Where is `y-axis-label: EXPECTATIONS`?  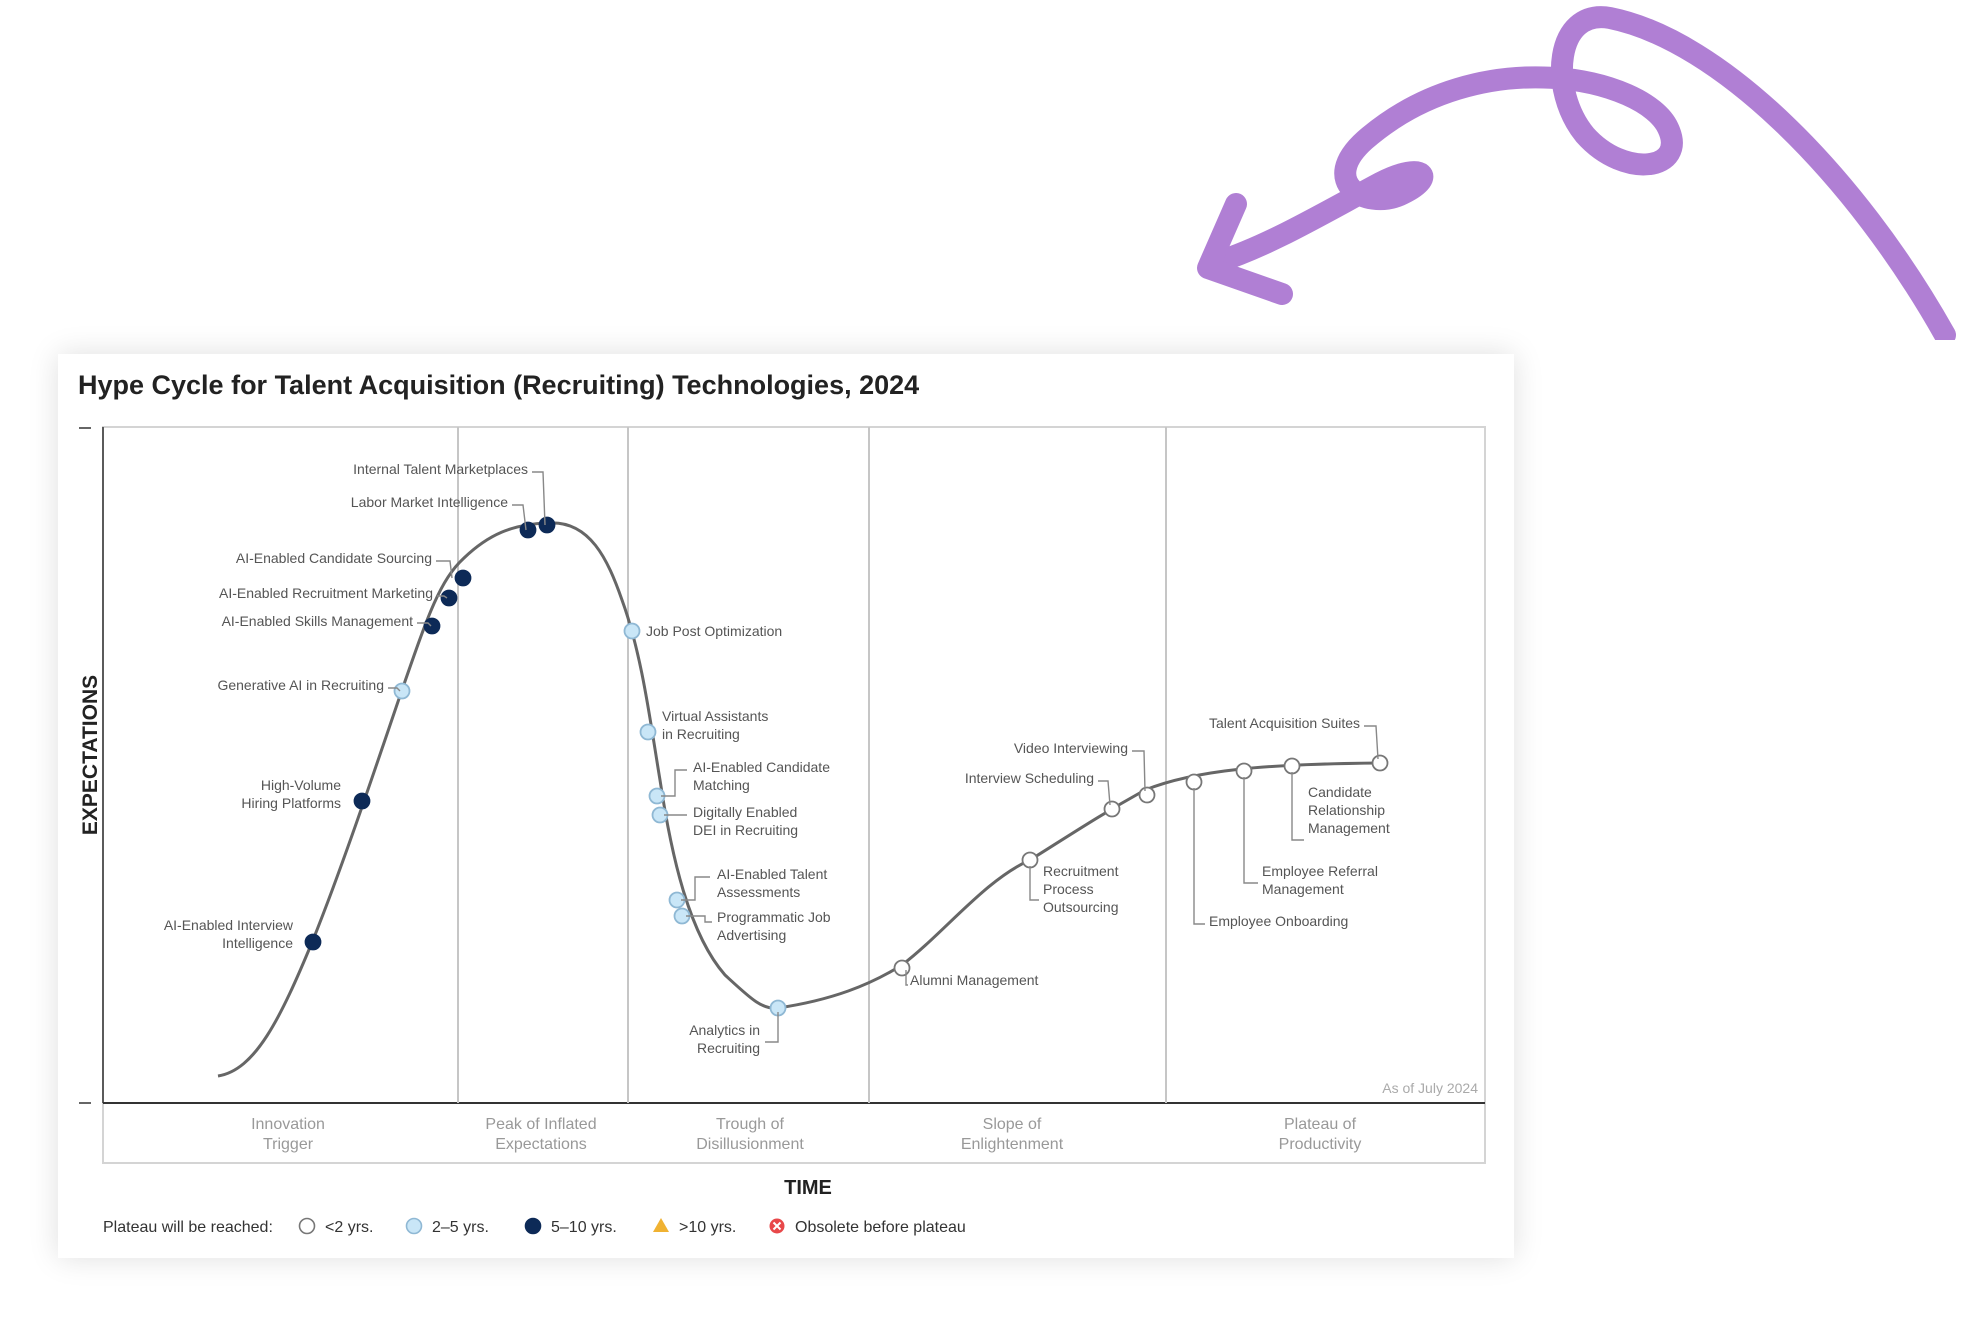
y-axis-label: EXPECTATIONS is located at coordinates (90, 755).